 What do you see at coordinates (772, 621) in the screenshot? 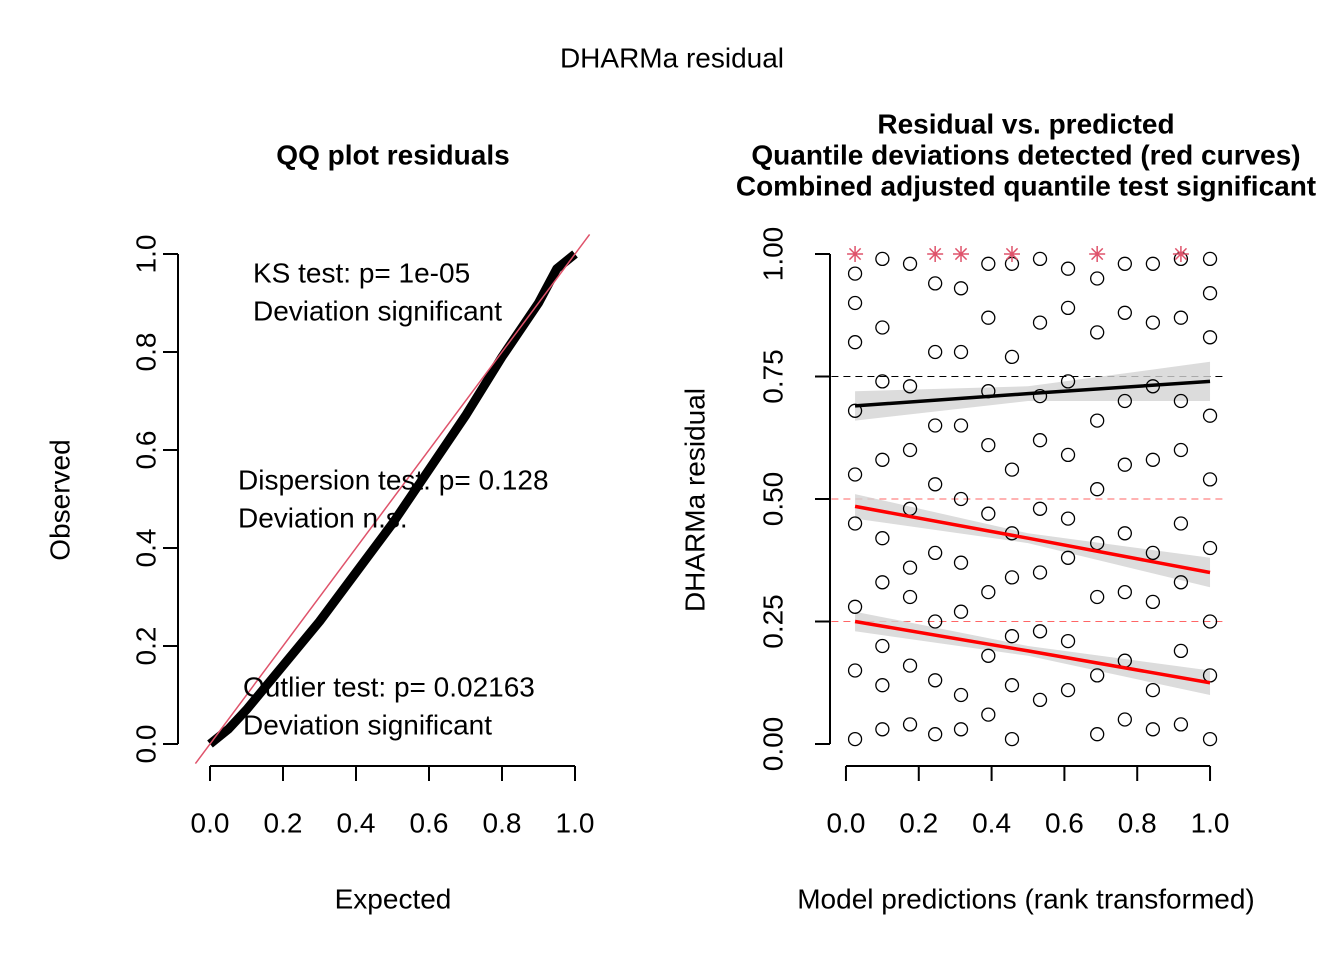
I see `y-tick-label: 0.25` at bounding box center [772, 621].